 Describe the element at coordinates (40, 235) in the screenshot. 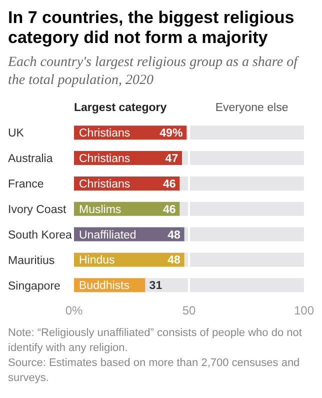

I see `y-tick-label: South Korea` at that location.